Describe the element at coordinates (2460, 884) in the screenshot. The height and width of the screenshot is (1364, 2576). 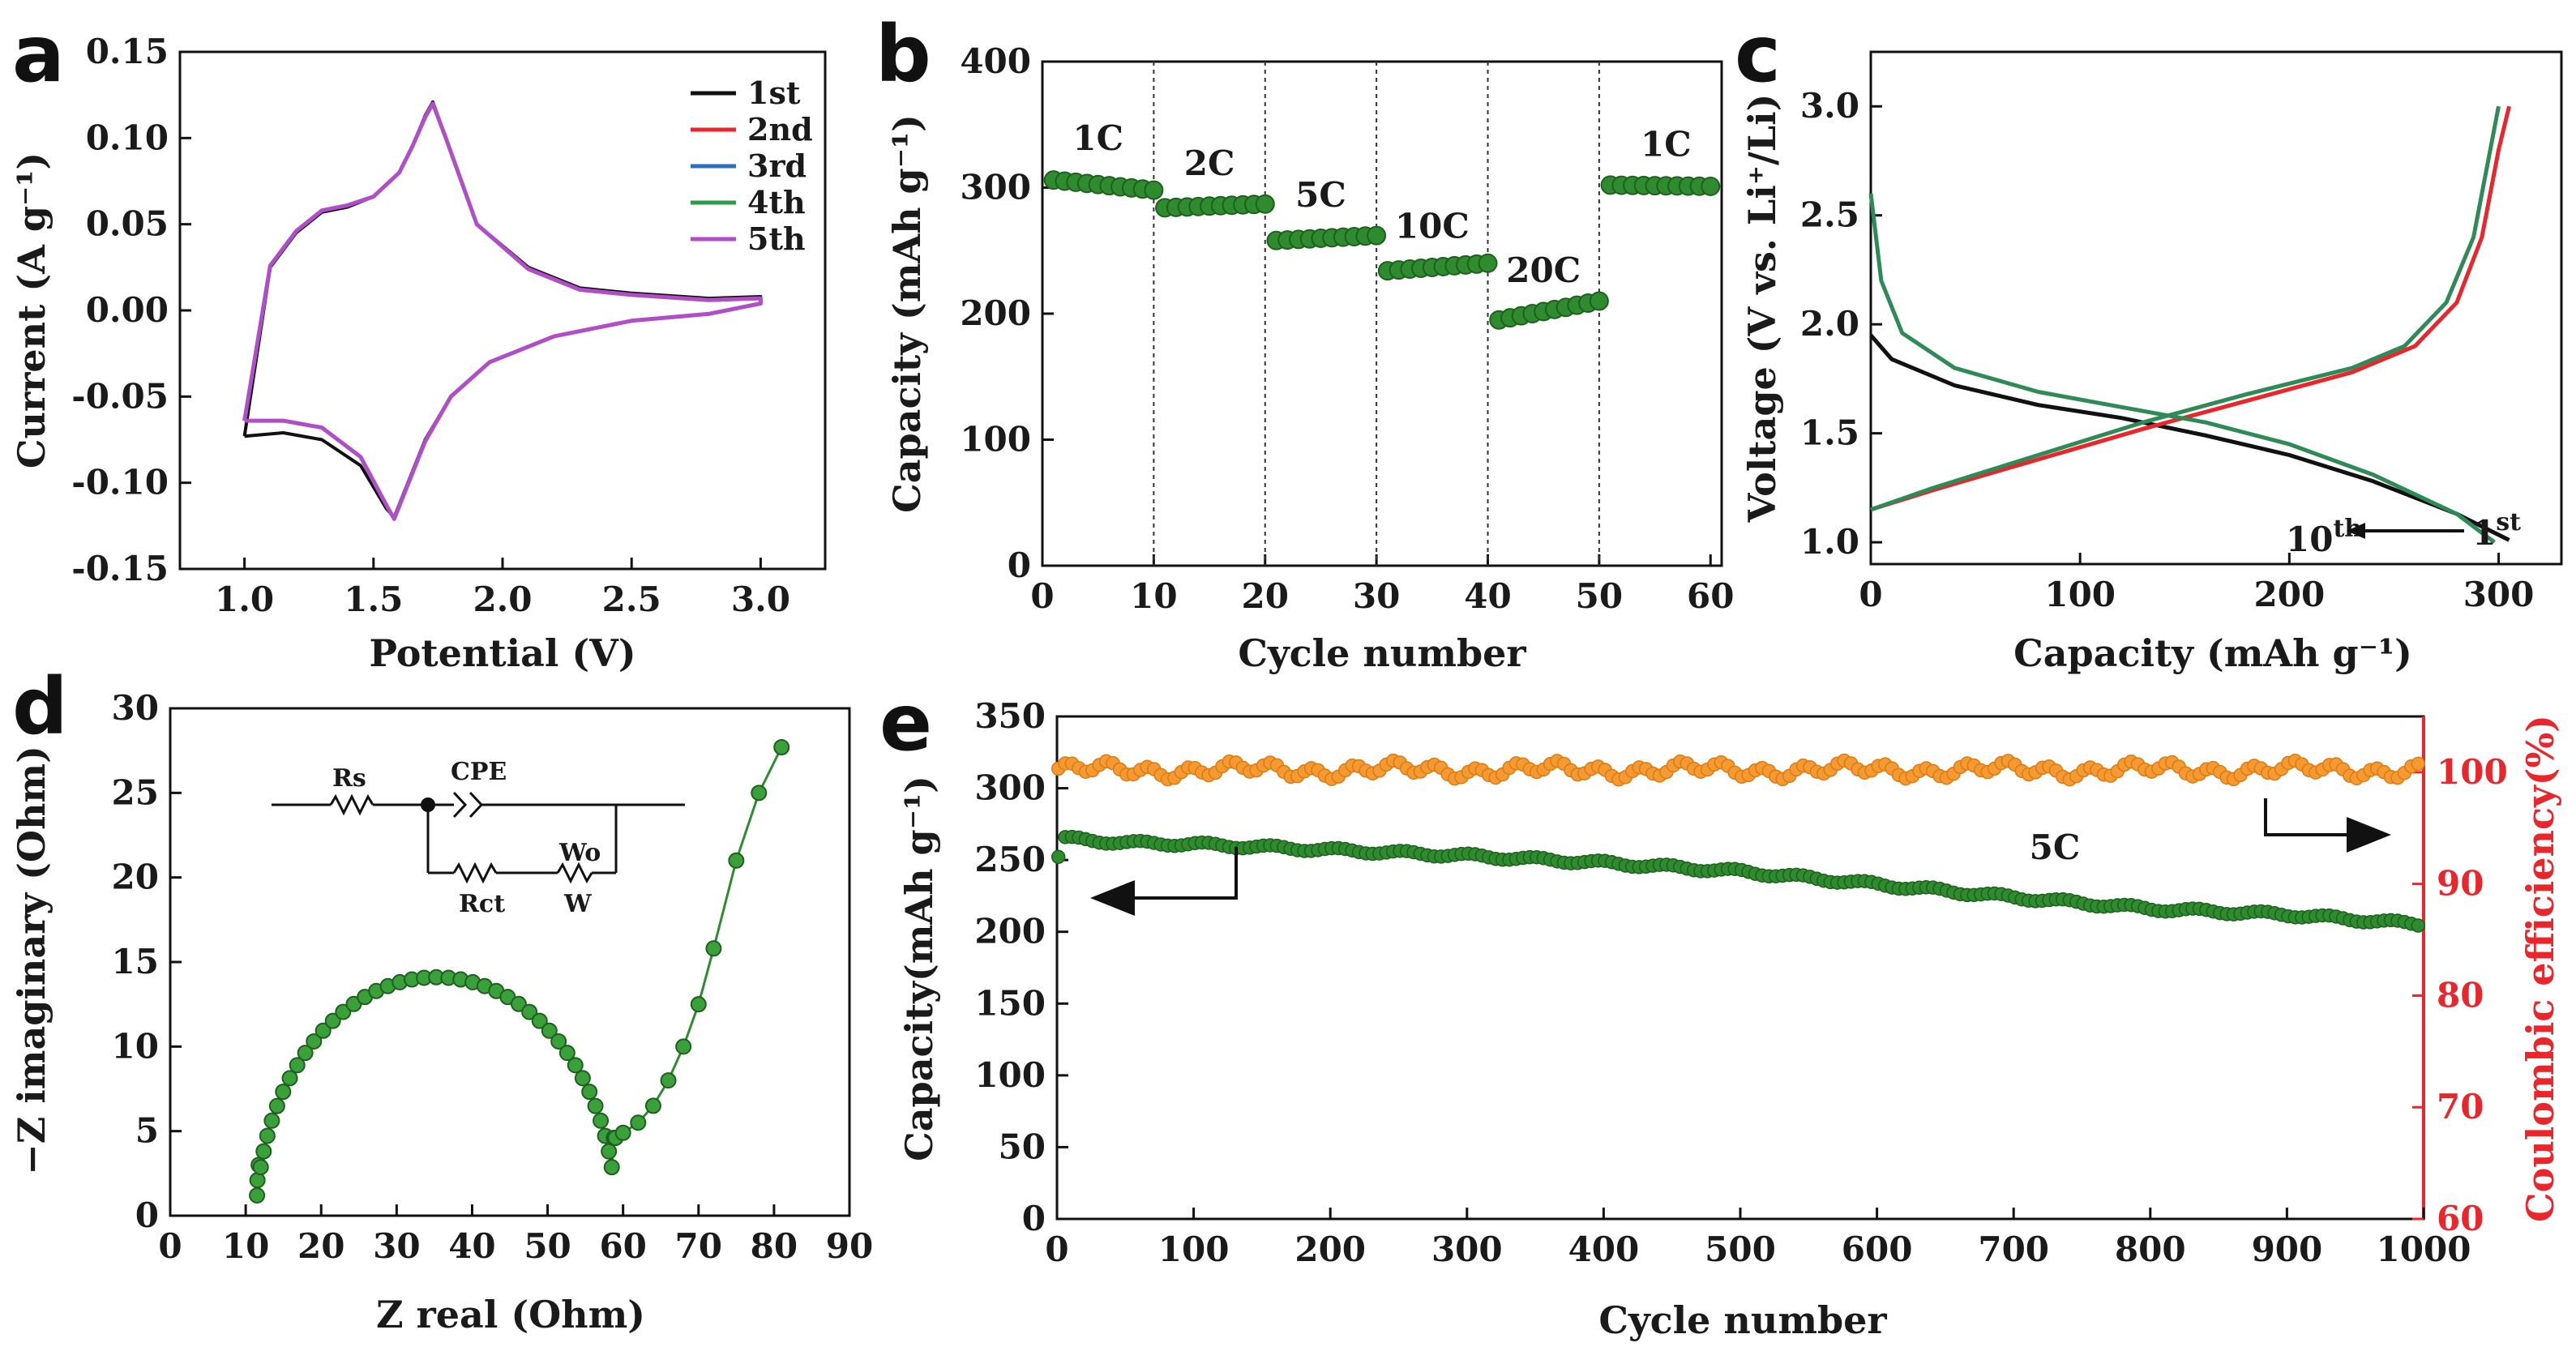
I see `y-right-tick-label-3: 90` at that location.